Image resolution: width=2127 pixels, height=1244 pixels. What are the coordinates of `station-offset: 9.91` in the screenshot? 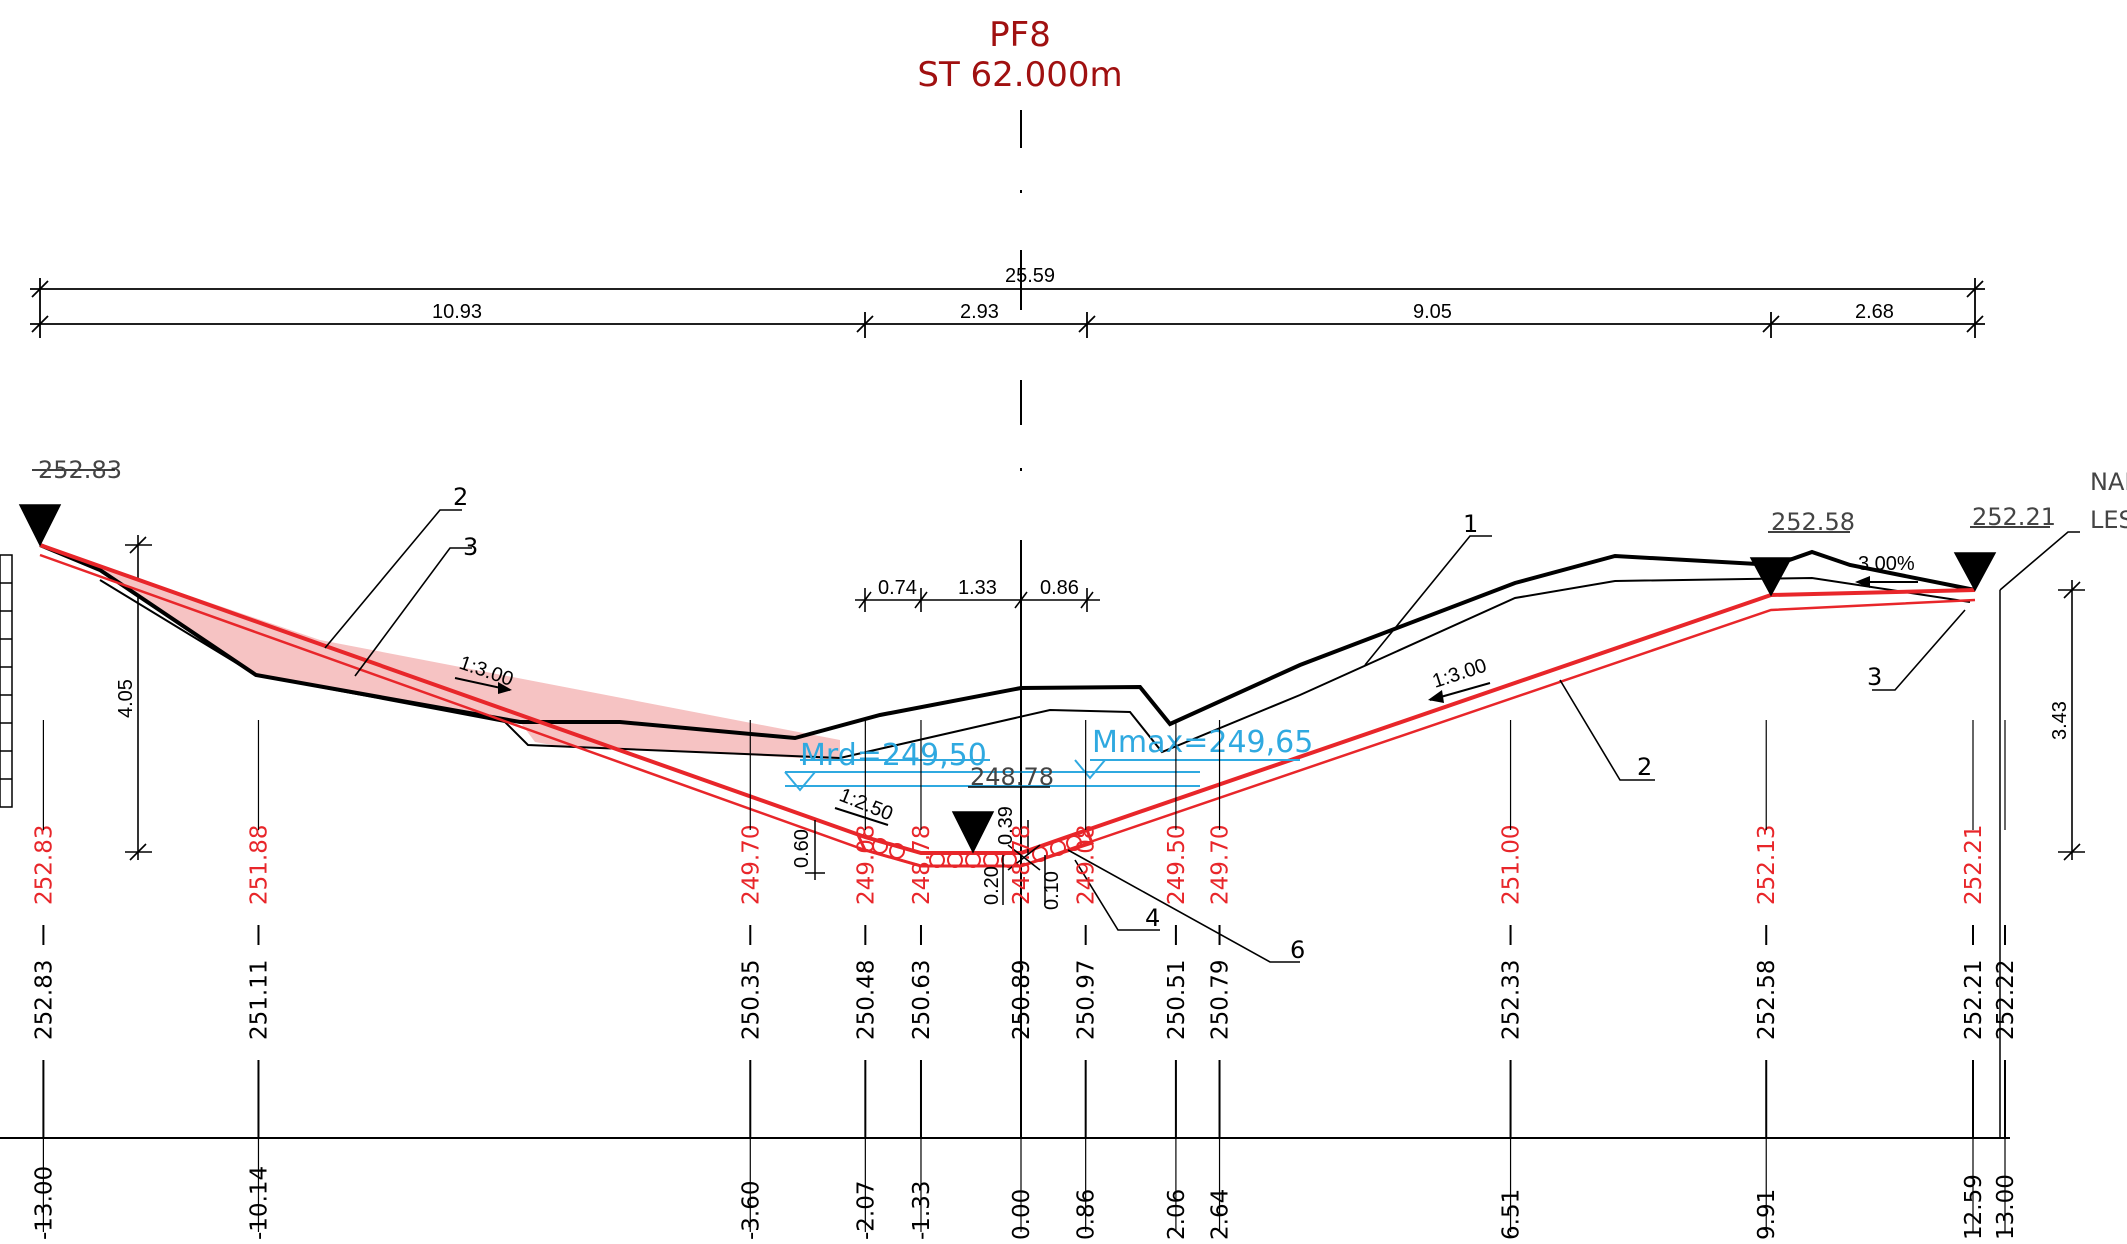 It's located at (1767, 1214).